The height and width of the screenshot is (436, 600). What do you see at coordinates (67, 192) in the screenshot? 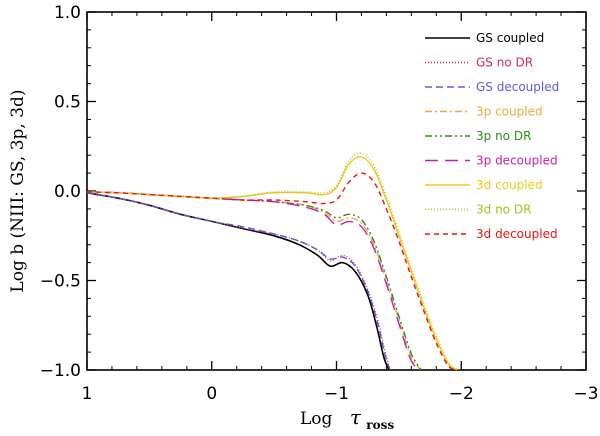
I see `y-tick-label: 0.0` at bounding box center [67, 192].